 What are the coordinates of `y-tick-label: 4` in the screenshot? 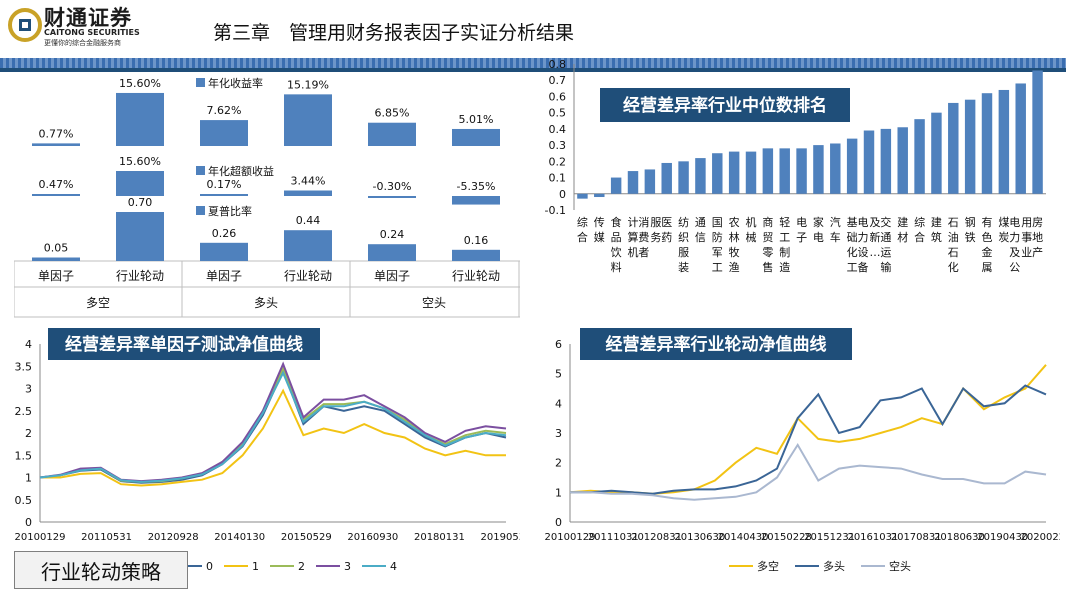 It's located at (558, 403).